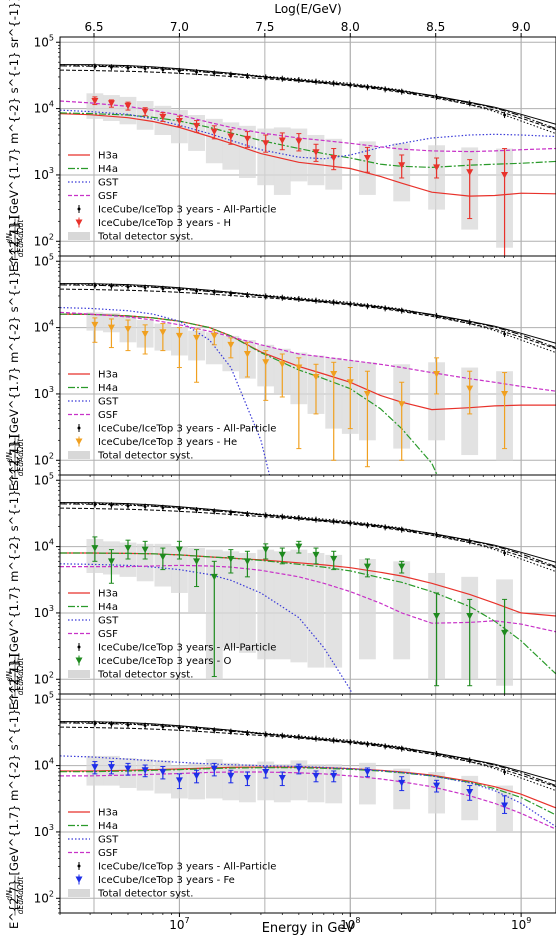  I want to click on x-tick-label-1: 10⁸, so click(350, 924).